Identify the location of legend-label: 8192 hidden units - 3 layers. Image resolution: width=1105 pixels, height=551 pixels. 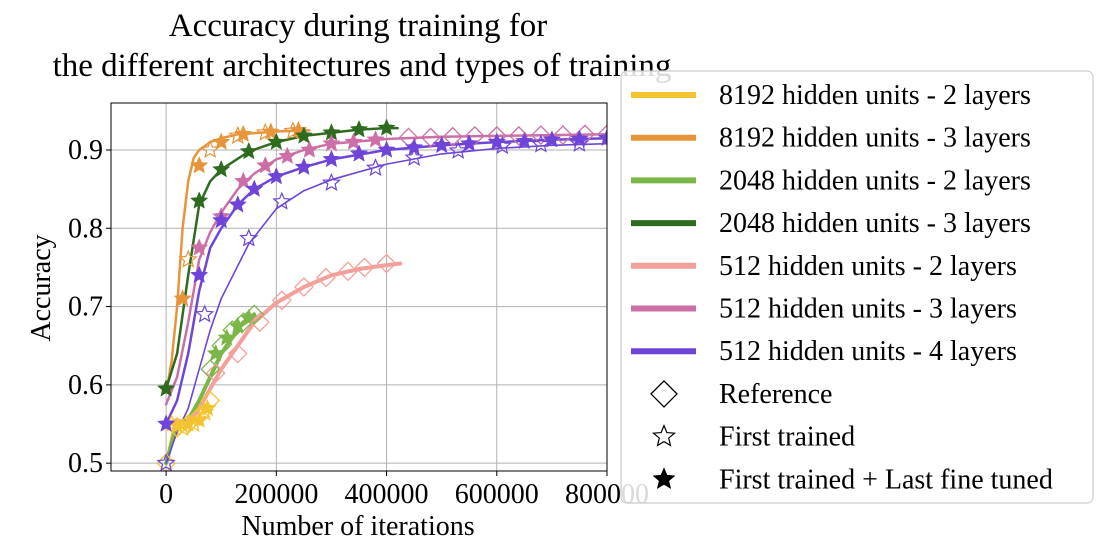
(875, 138).